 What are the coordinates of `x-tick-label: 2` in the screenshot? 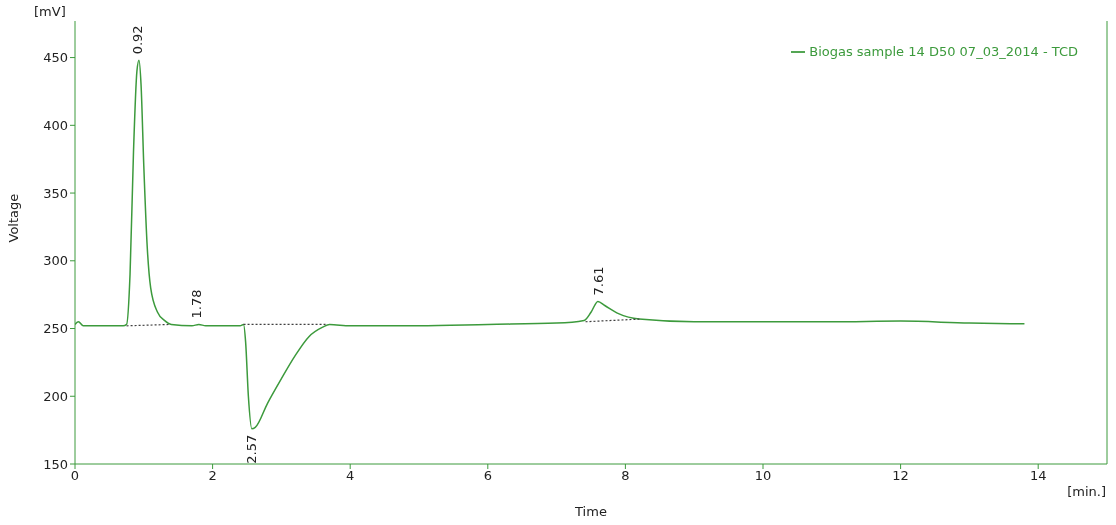 It's located at (212, 476).